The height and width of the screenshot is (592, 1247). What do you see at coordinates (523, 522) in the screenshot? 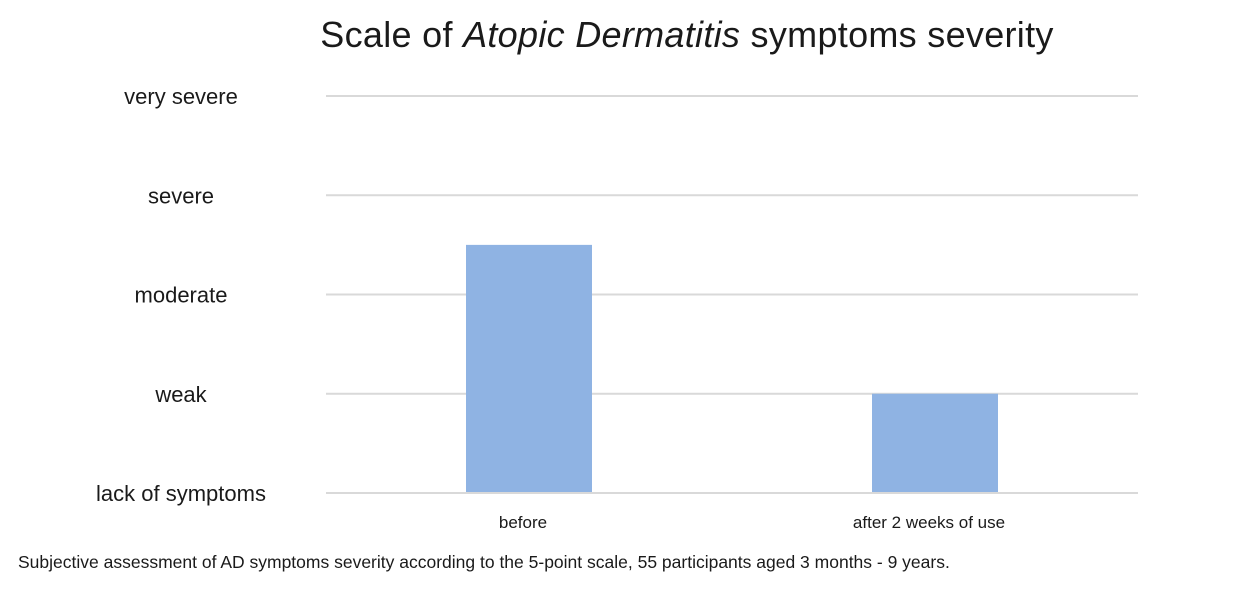
I see `x-tick-label: before` at bounding box center [523, 522].